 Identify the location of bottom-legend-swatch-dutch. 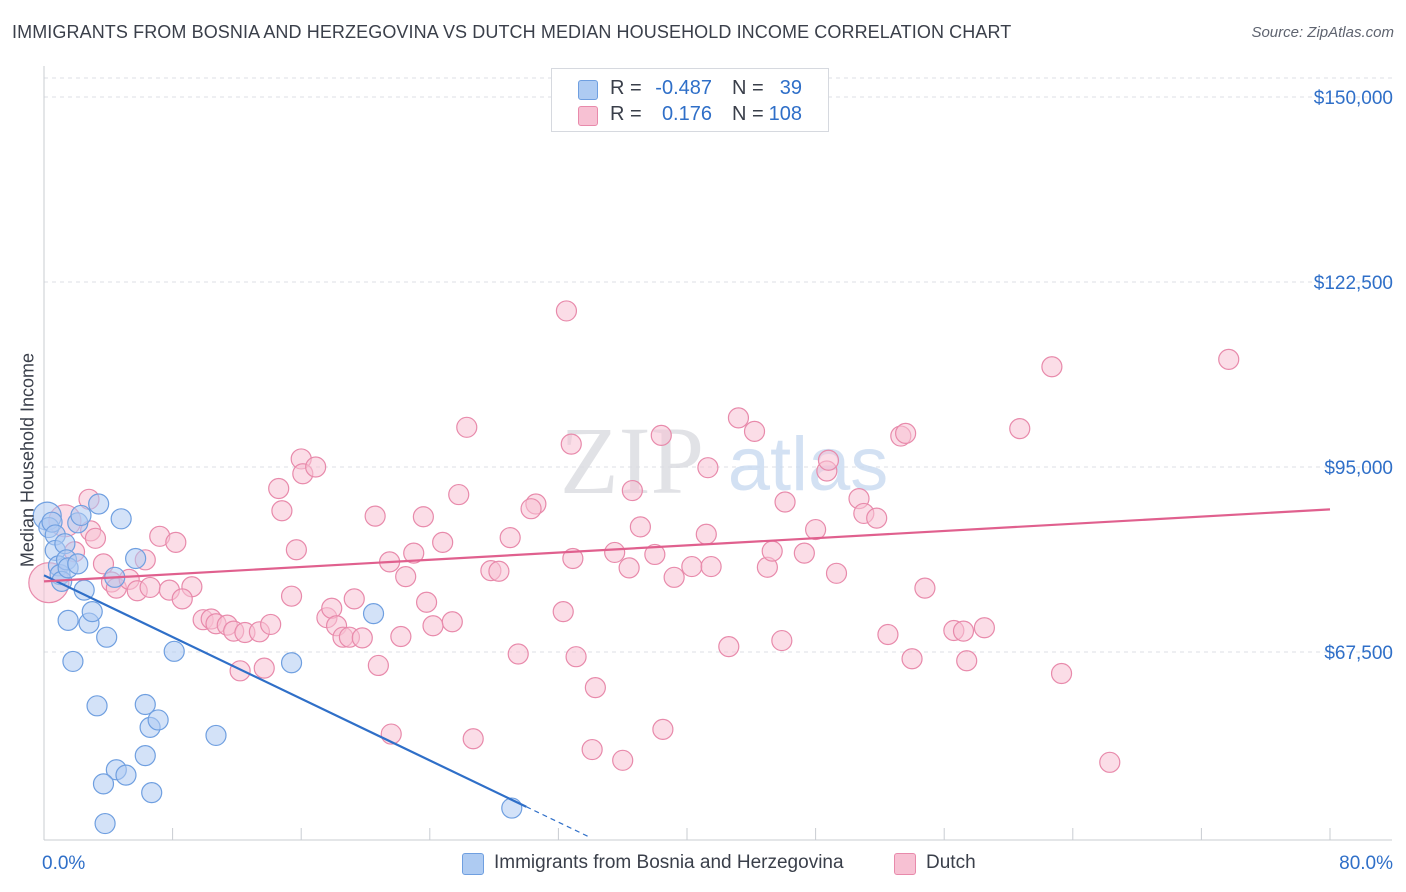
(905, 864).